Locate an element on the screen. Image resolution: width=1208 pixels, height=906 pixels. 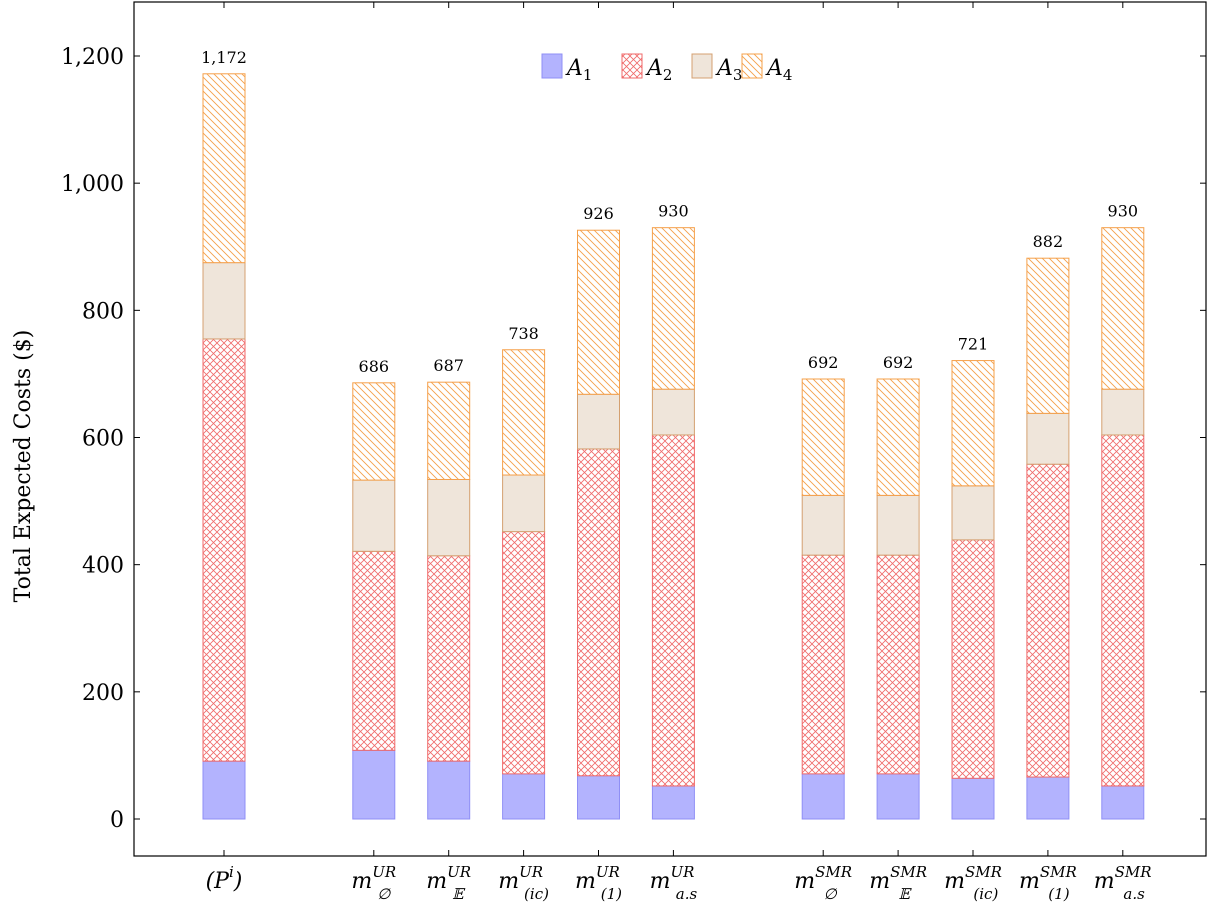
bar-segment-a2-P is located at coordinates (224, 550).